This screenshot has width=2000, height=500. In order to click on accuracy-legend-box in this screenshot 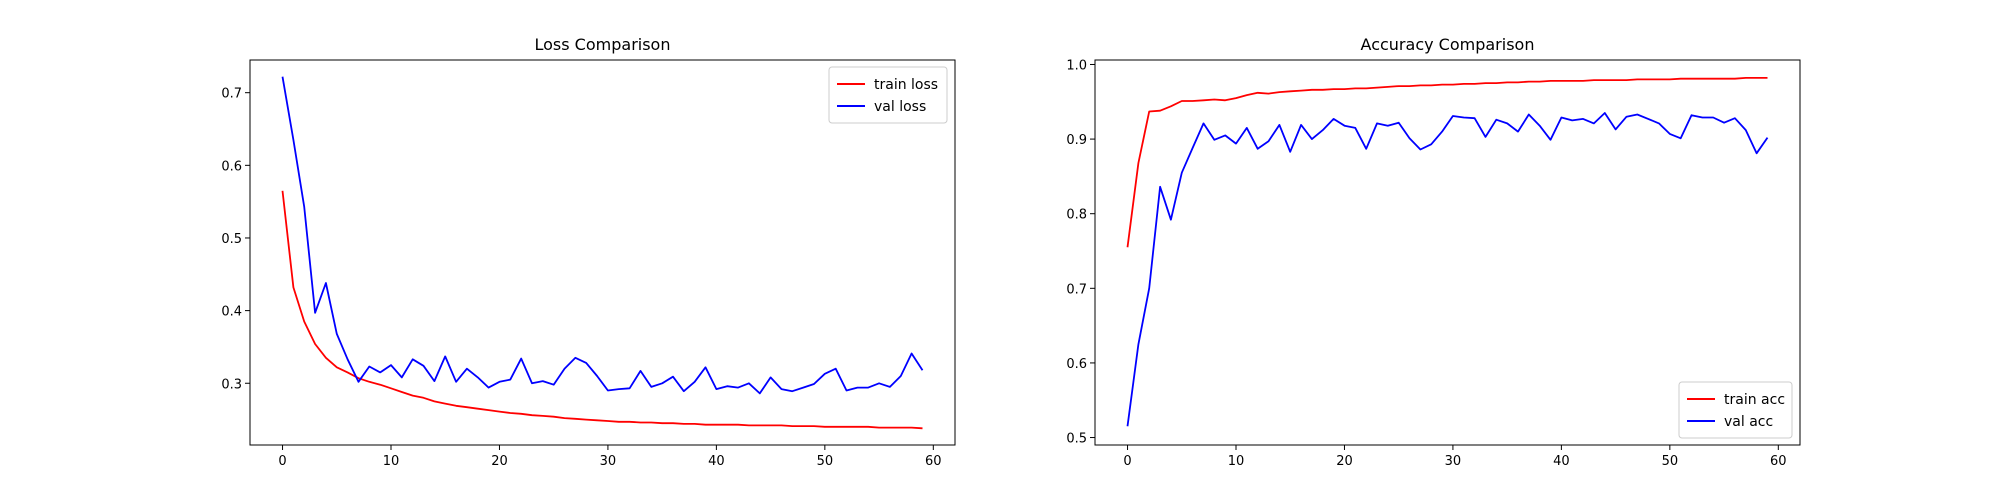, I will do `click(1735, 410)`.